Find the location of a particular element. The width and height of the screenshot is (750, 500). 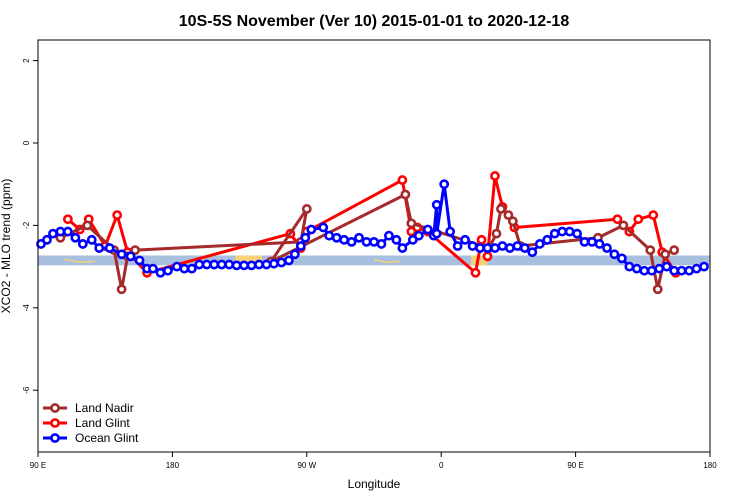

y-tick-label: -6 is located at coordinates (26, 390).